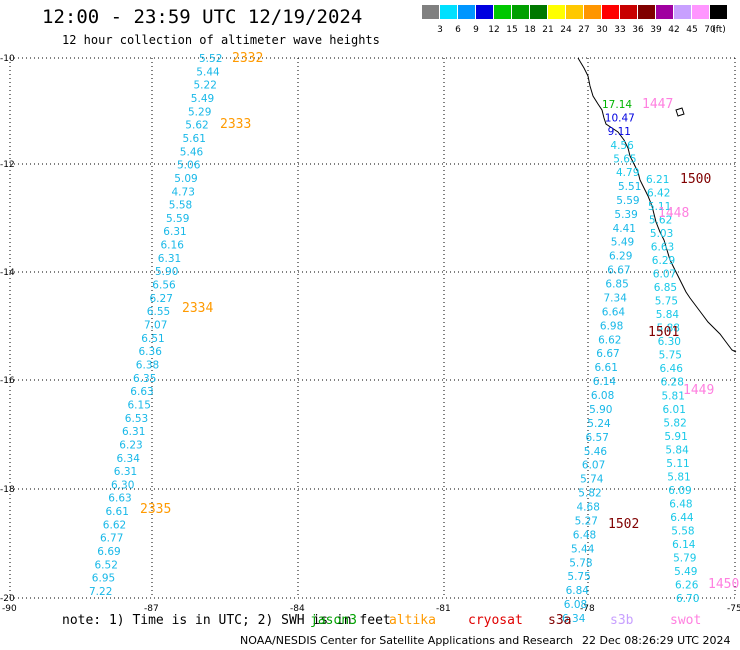 Image resolution: width=740 pixels, height=650 pixels. I want to click on wave-height-value: 6.44, so click(682, 518).